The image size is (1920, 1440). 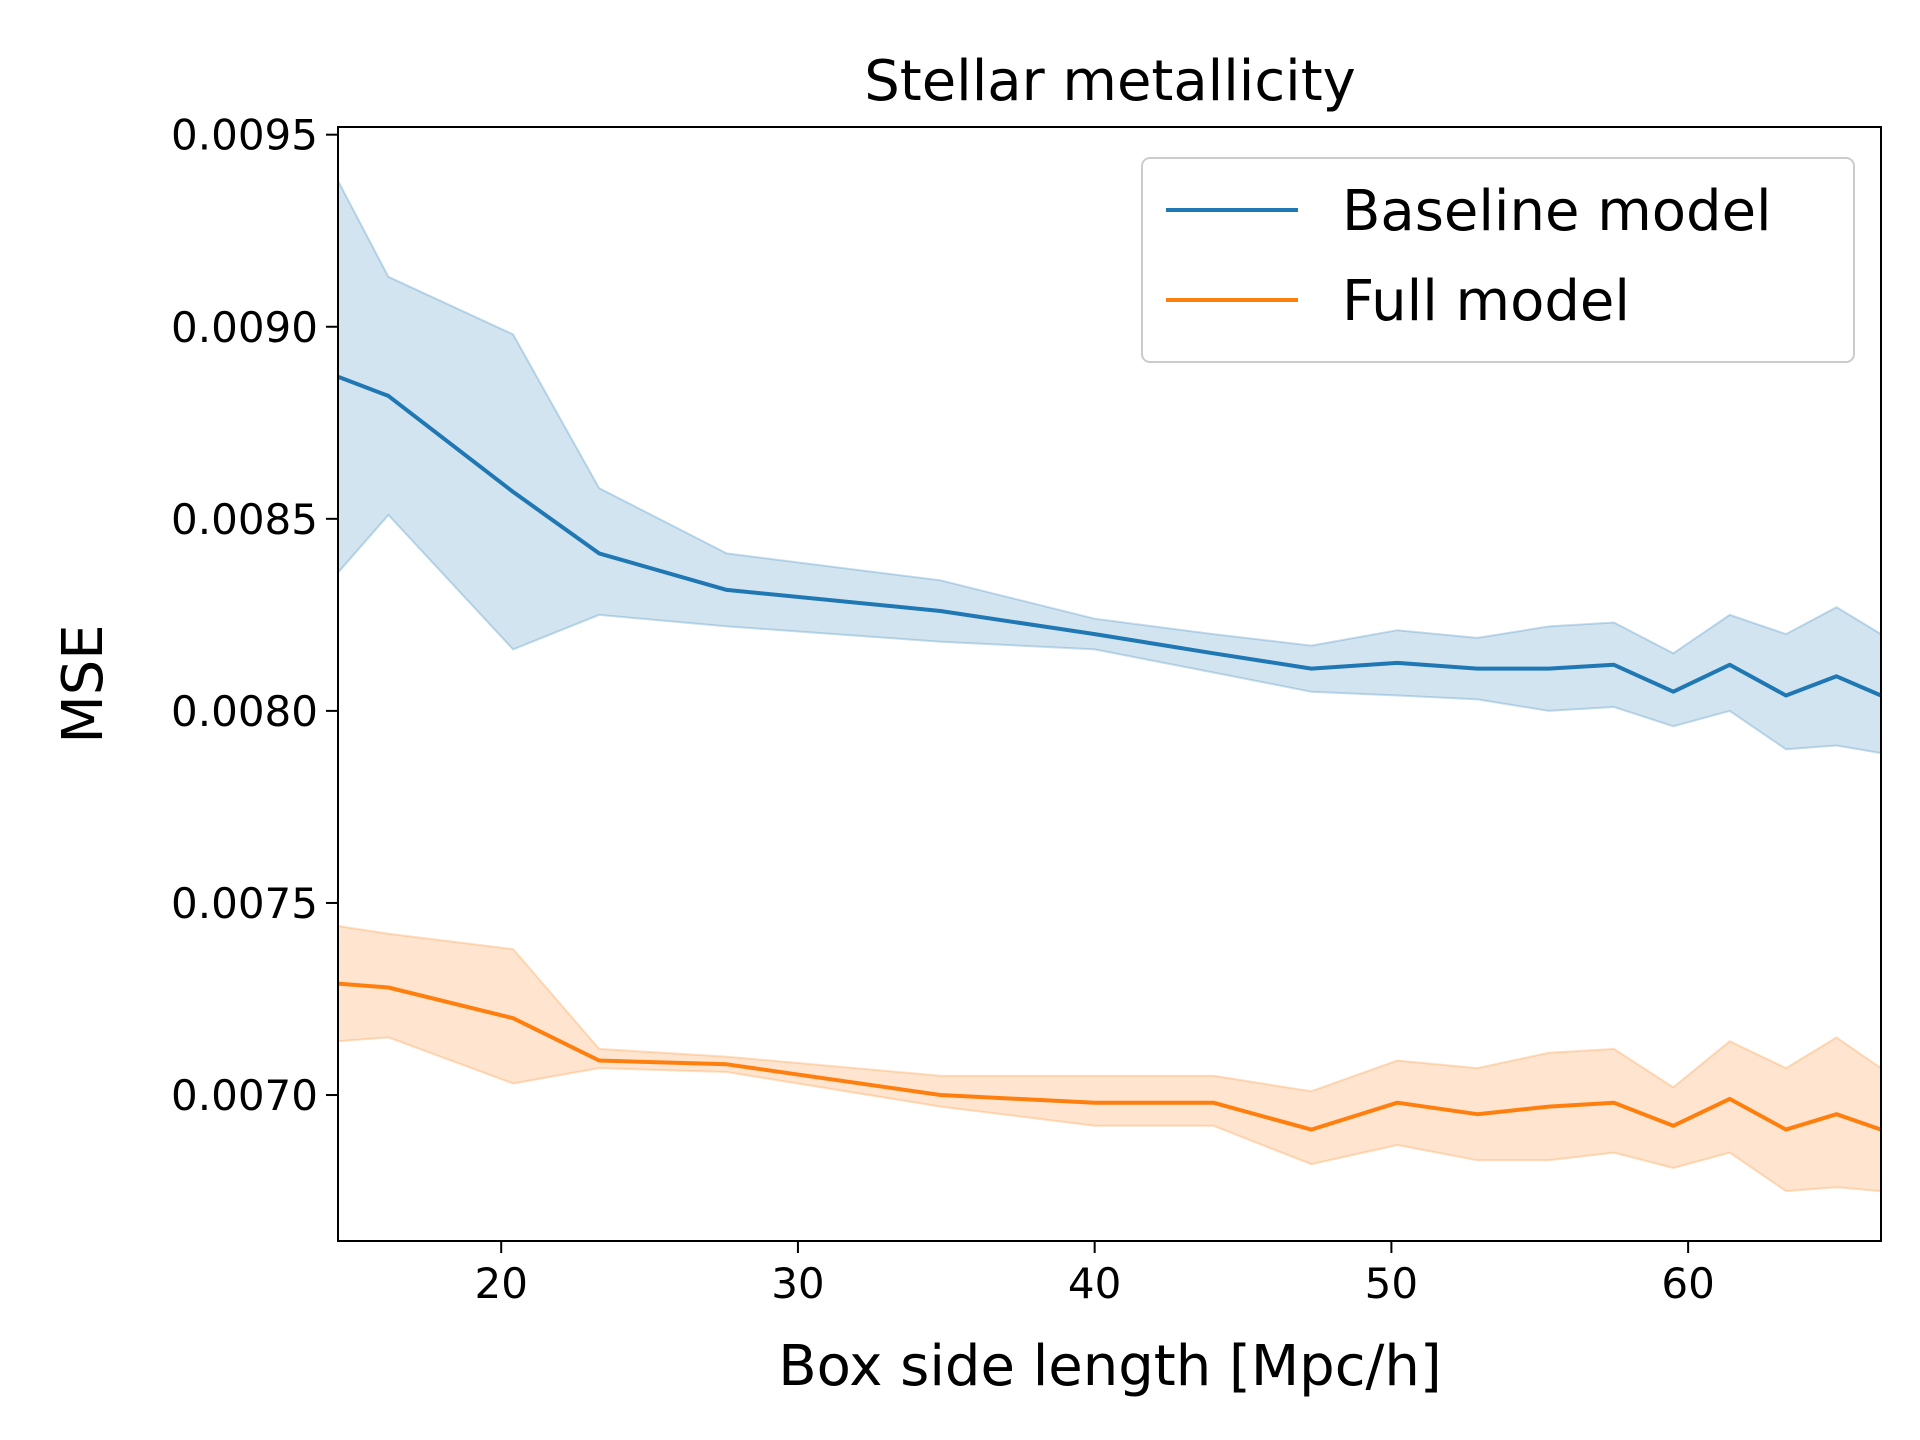 What do you see at coordinates (244, 711) in the screenshot?
I see `y-tick-label: 0.0080` at bounding box center [244, 711].